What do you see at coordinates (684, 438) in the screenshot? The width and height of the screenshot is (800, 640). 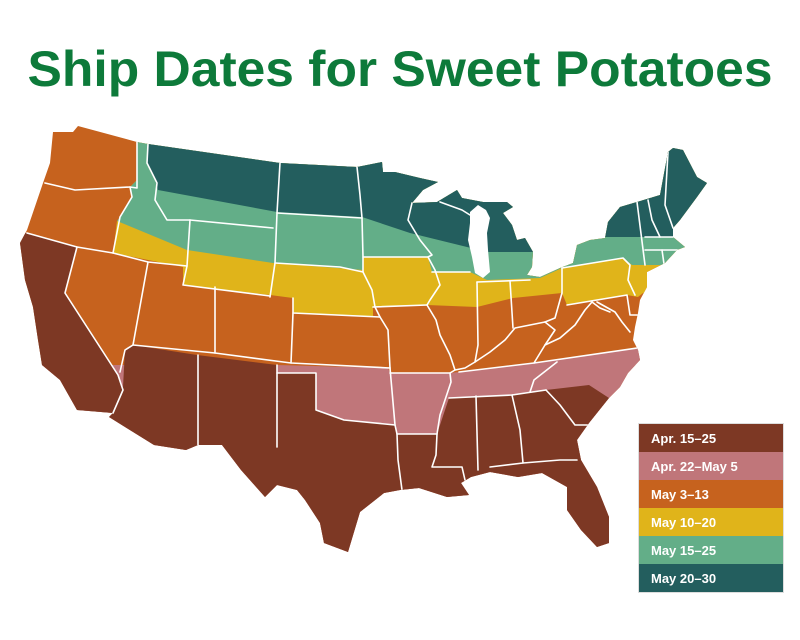 I see `legend-label: Apr. 15–25` at bounding box center [684, 438].